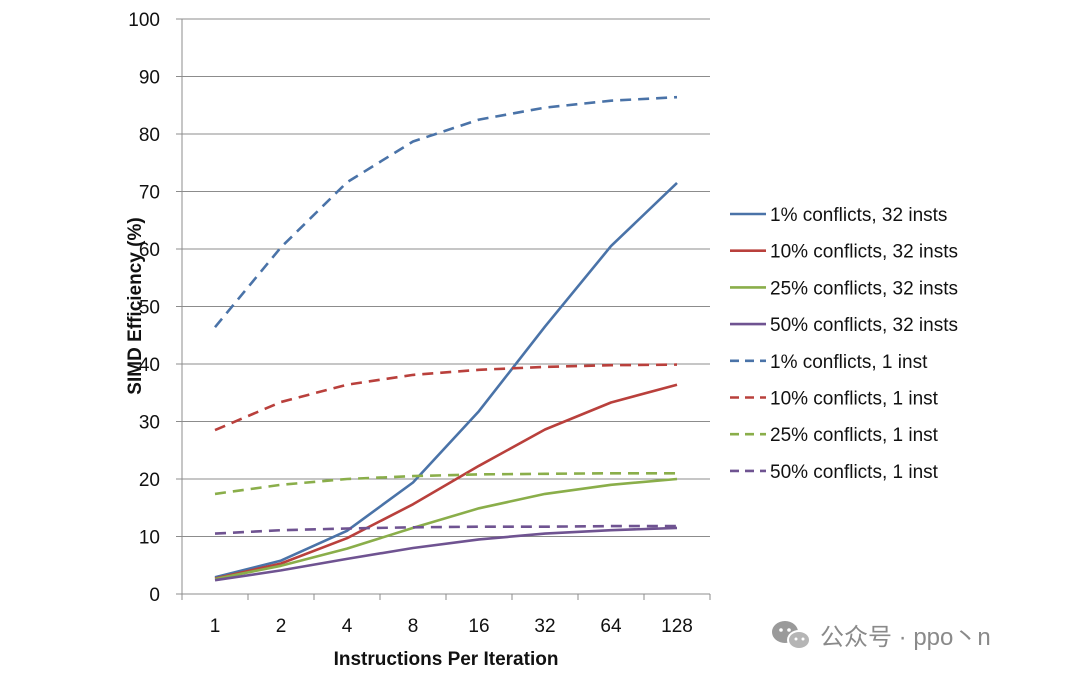 Image resolution: width=1080 pixels, height=683 pixels. What do you see at coordinates (149, 423) in the screenshot?
I see `y-tick-label: 30` at bounding box center [149, 423].